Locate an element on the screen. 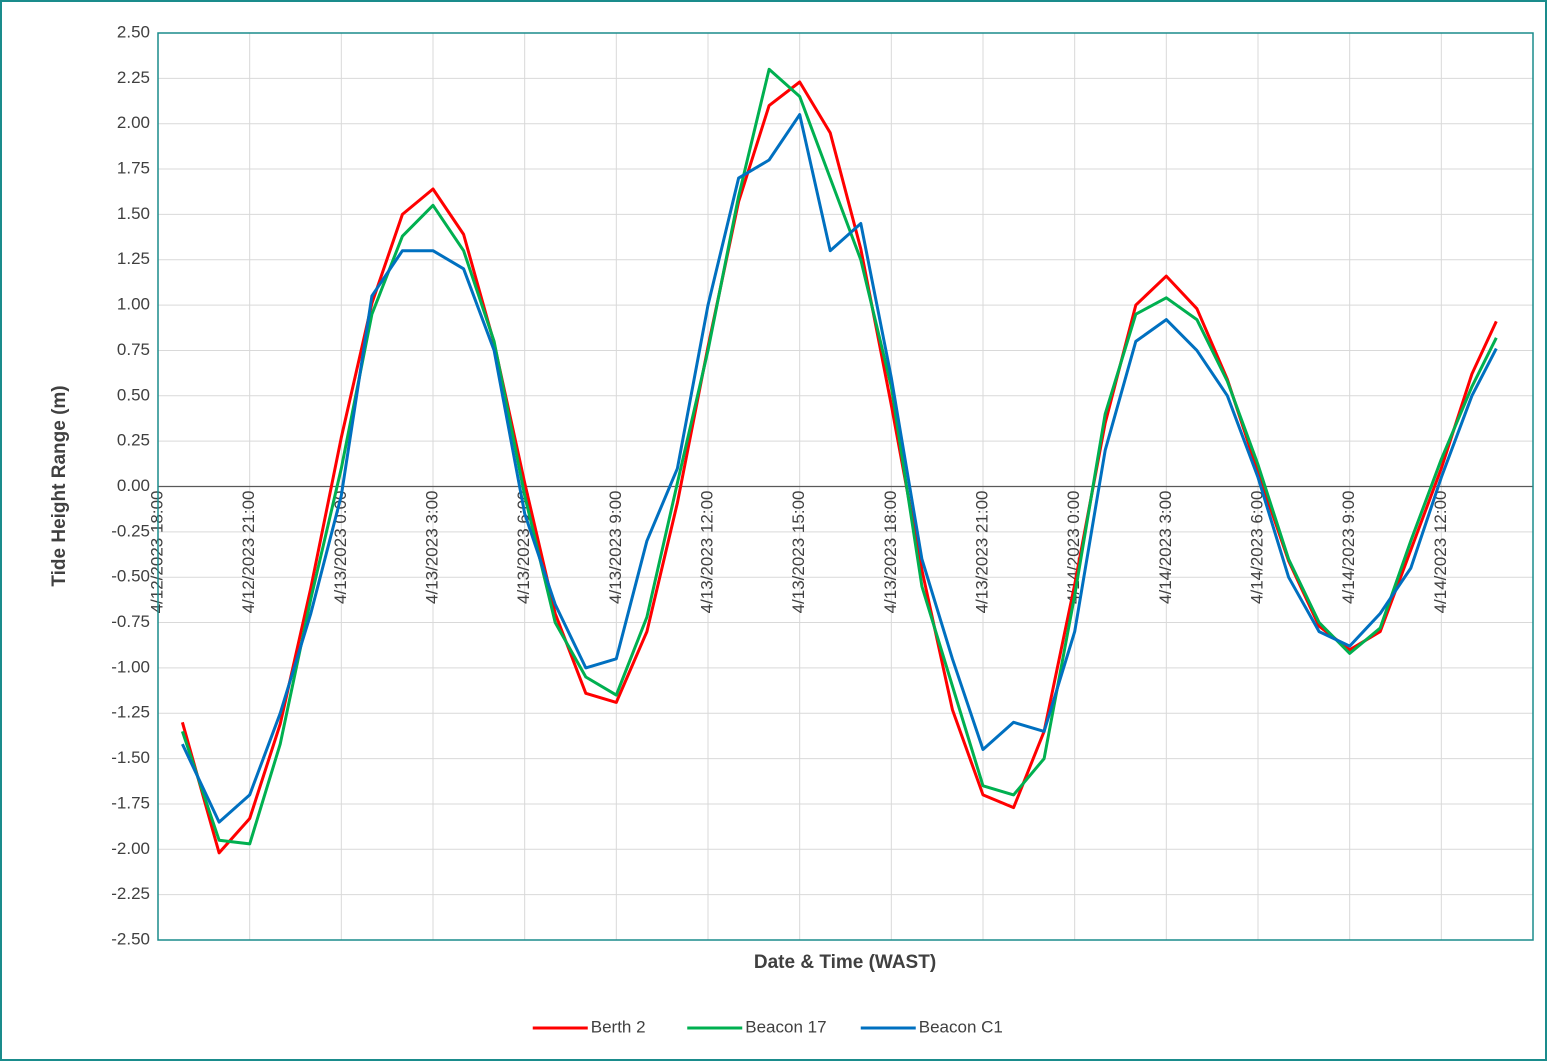 Image resolution: width=1547 pixels, height=1061 pixels. y-tick-label: -0.50 is located at coordinates (130, 576).